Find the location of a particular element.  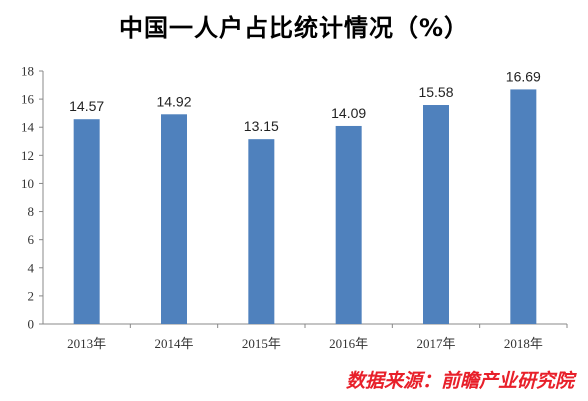

x-tick-label: 2013年 is located at coordinates (86, 343).